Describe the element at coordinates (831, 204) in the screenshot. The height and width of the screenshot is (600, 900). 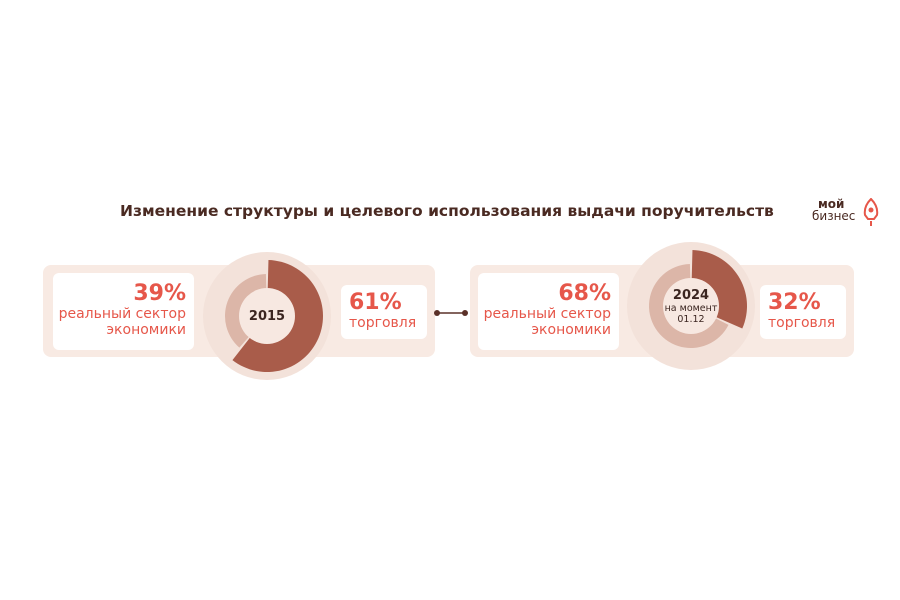
I see `logo-line-1: мой` at that location.